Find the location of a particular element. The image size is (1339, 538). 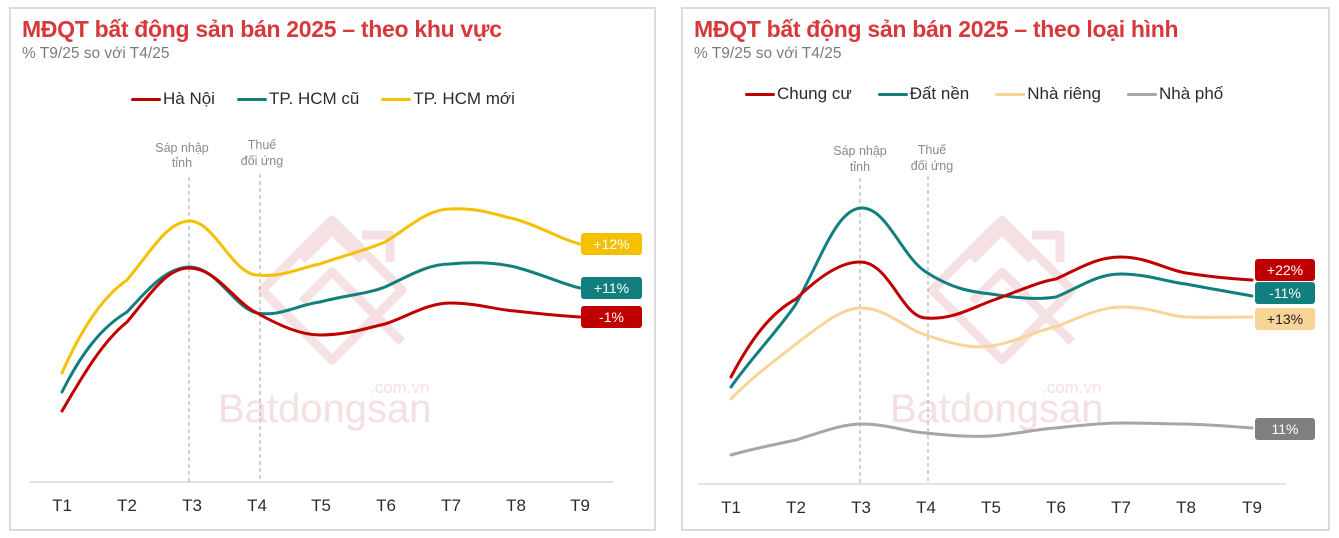

series-line-chung-cu is located at coordinates (991, 317).